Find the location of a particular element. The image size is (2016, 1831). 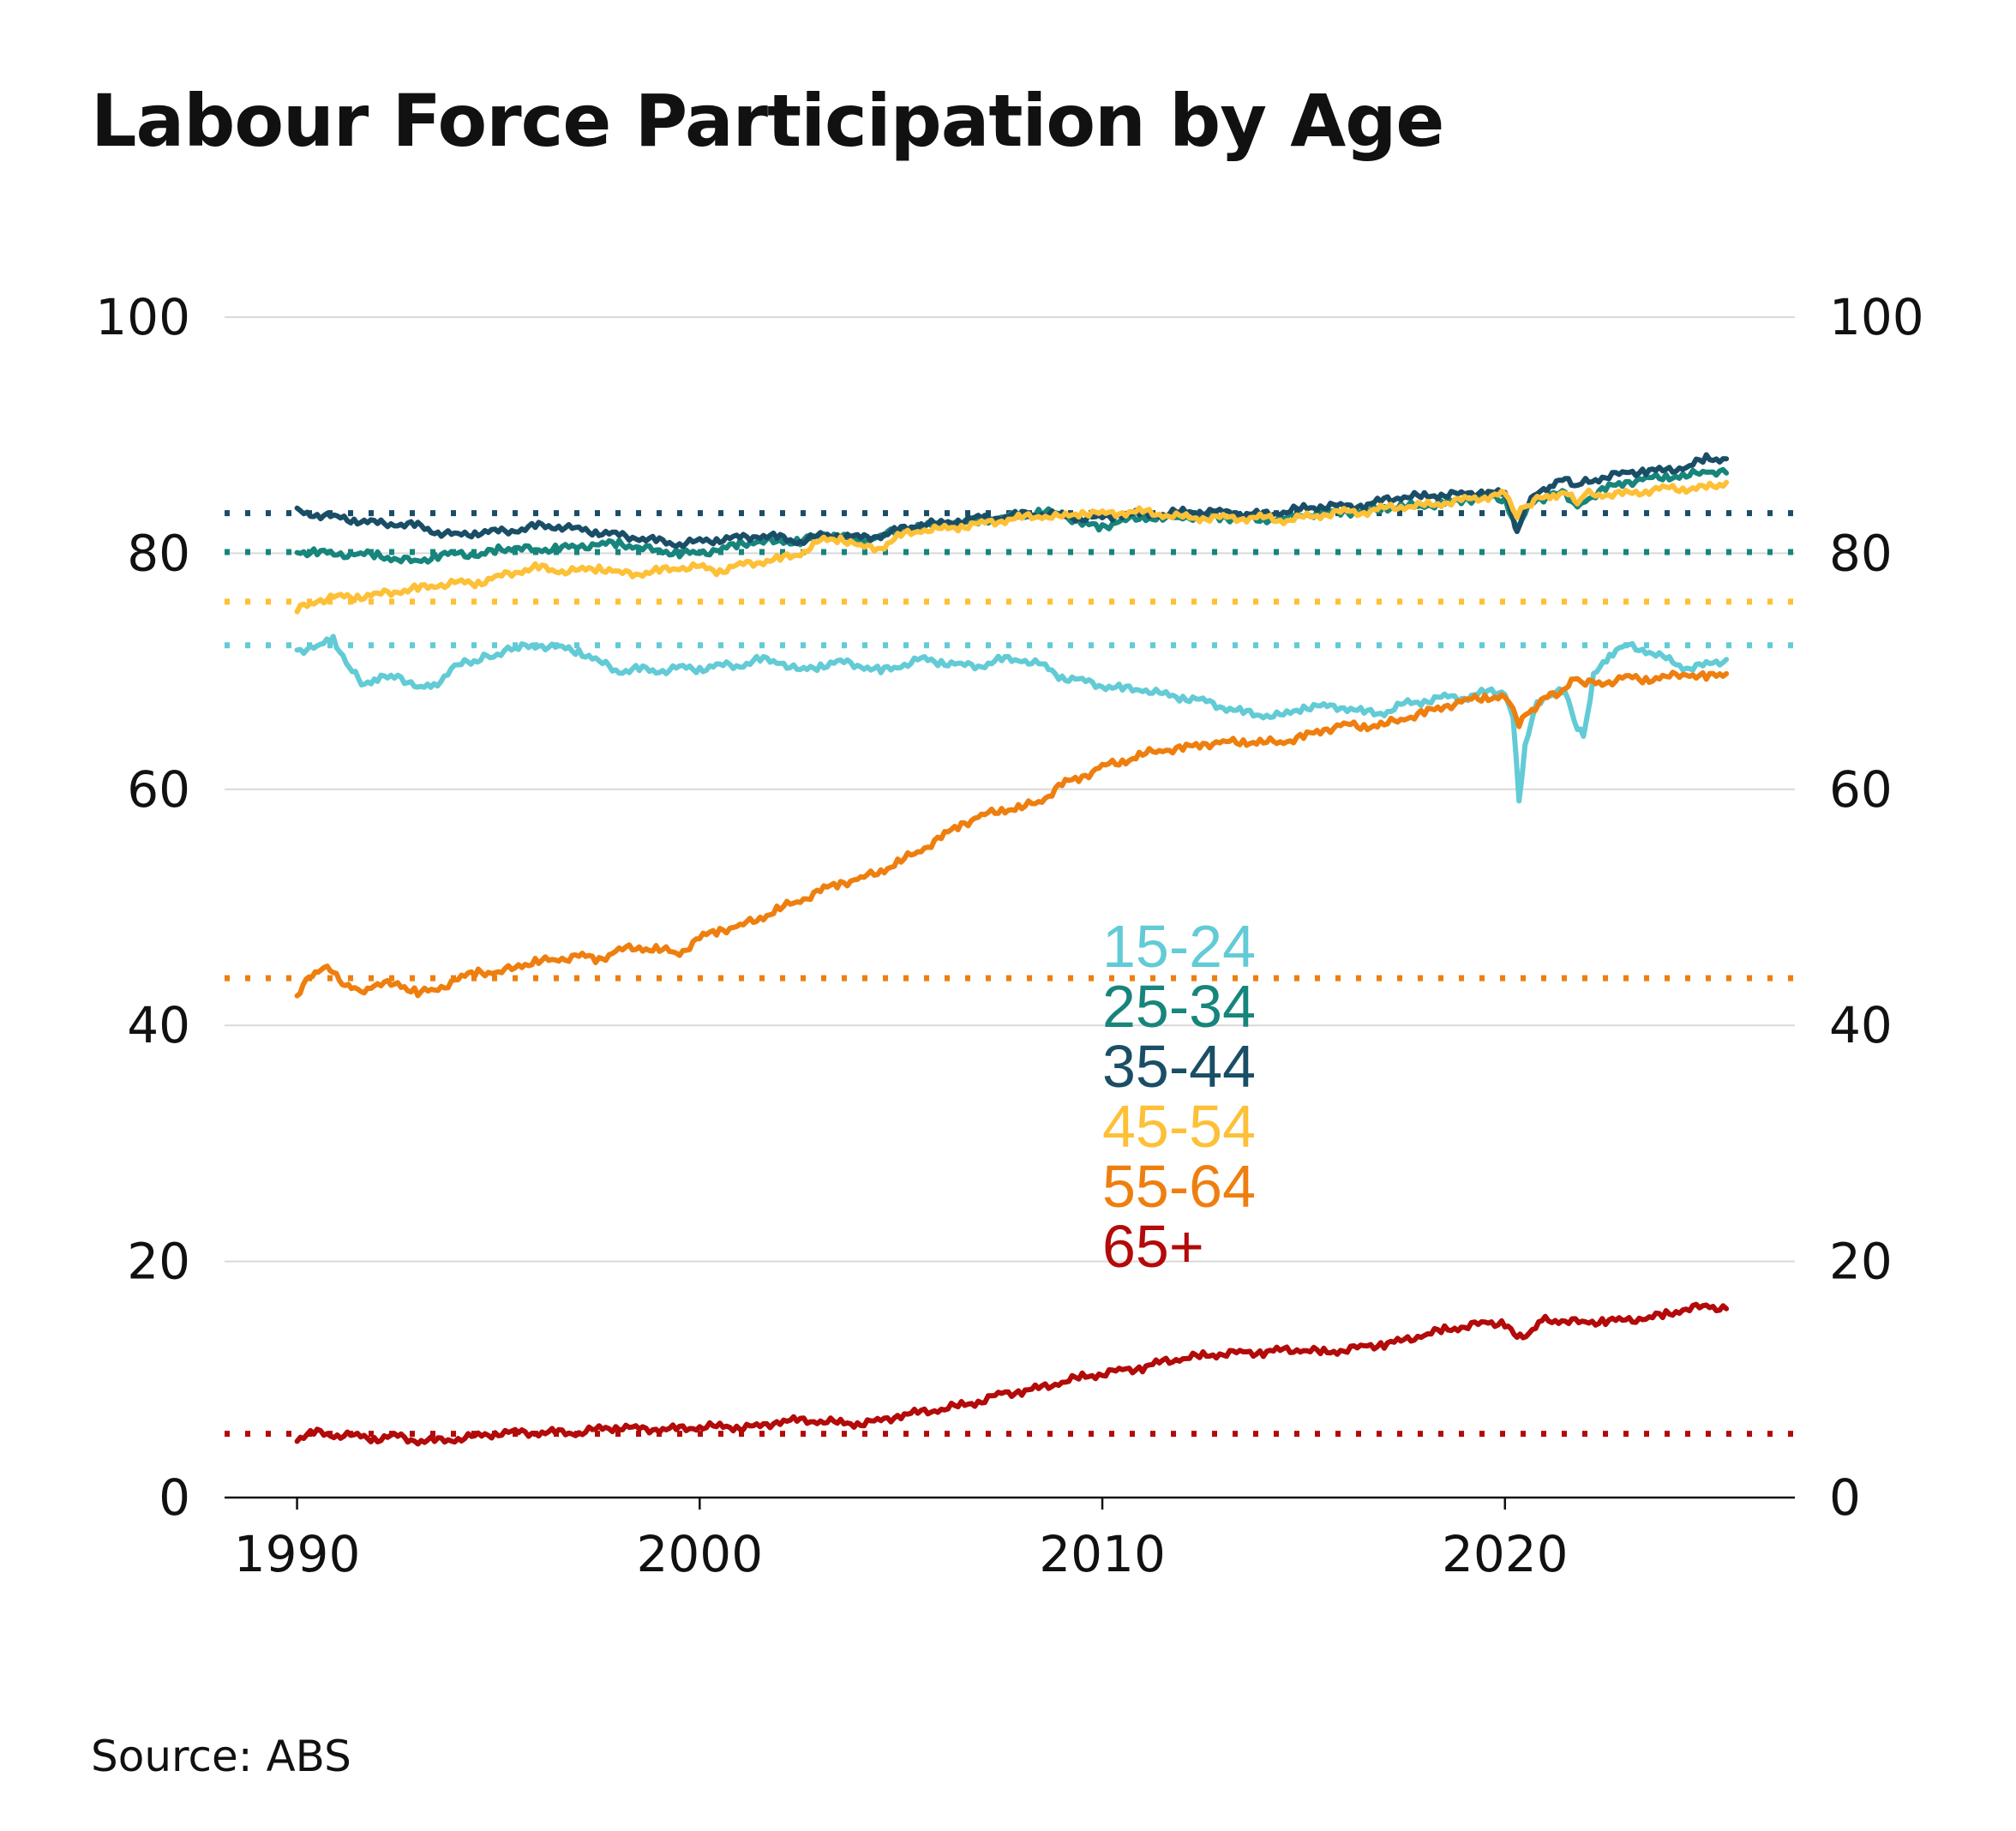

y-tick-label-right: 20 is located at coordinates (1861, 1262).